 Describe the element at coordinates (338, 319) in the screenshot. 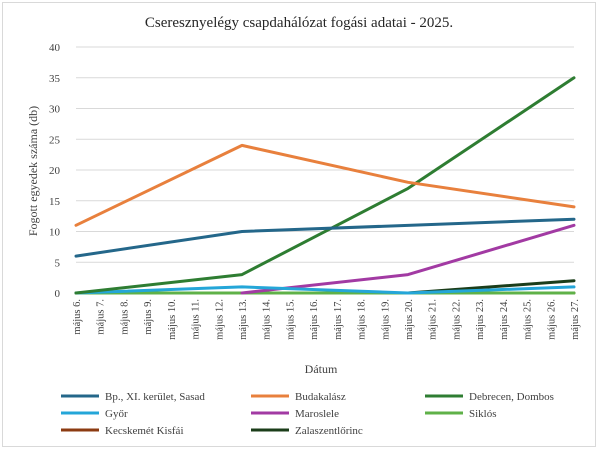

I see `x-tick-label: május 17.` at that location.